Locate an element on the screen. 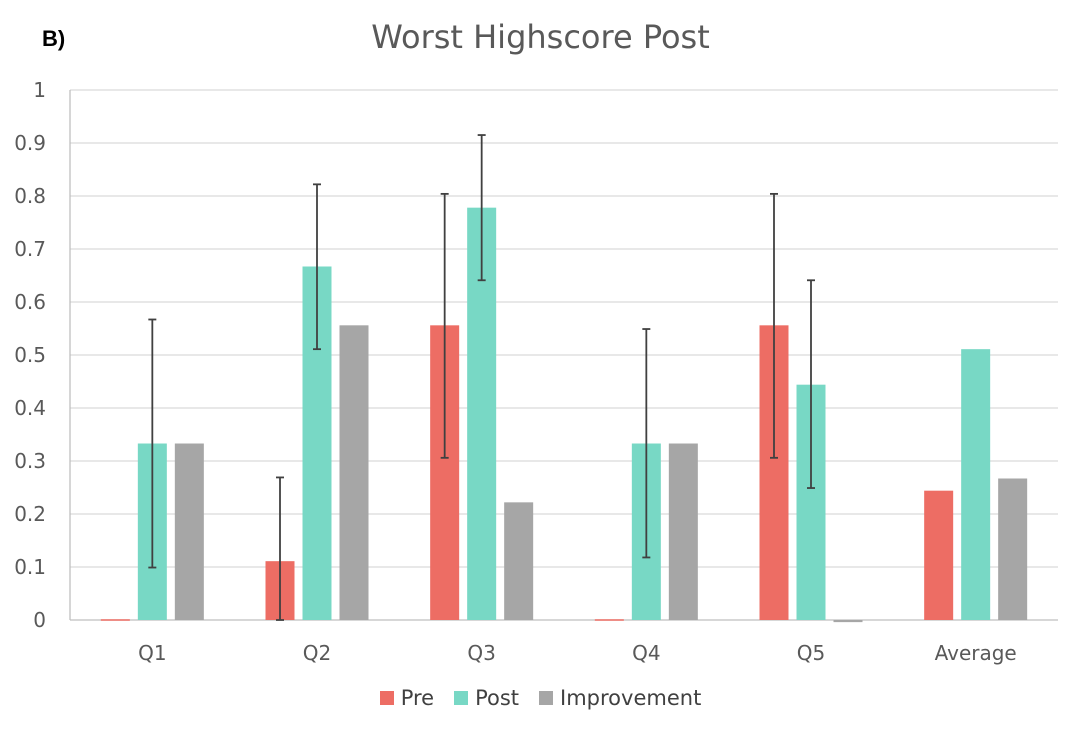 The image size is (1081, 735). legend-label-post: Post is located at coordinates (497, 698).